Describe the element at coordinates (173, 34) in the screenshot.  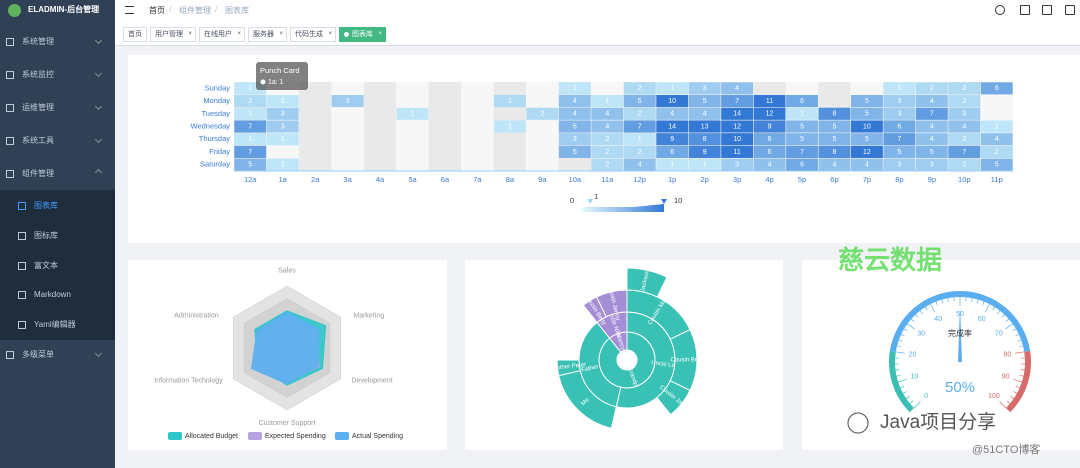
I see `tab: 用户管理 ×` at that location.